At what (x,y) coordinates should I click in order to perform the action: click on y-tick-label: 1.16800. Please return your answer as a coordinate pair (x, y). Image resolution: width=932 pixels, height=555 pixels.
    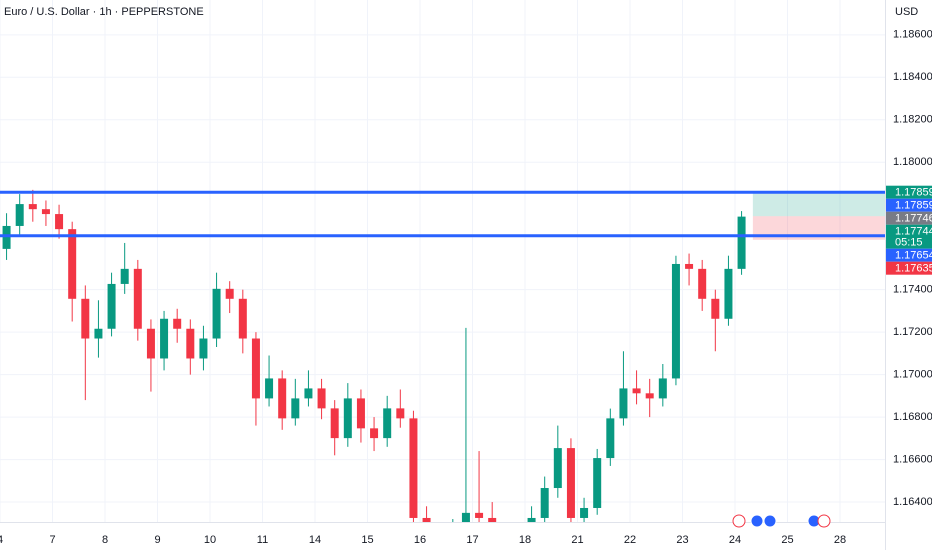
    Looking at the image, I should click on (912, 417).